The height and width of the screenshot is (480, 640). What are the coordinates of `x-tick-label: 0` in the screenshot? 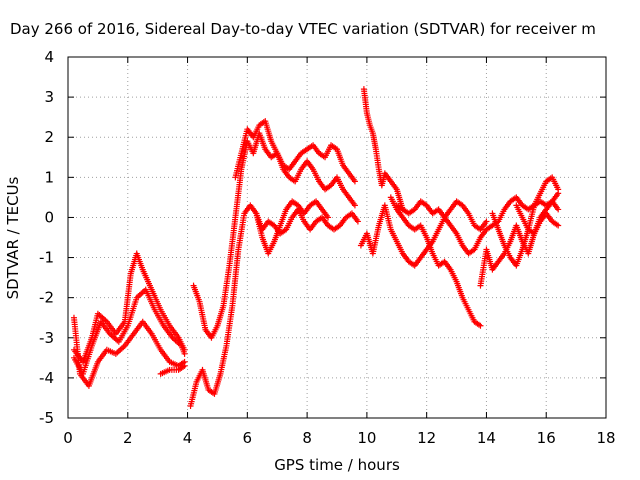 It's located at (68, 438).